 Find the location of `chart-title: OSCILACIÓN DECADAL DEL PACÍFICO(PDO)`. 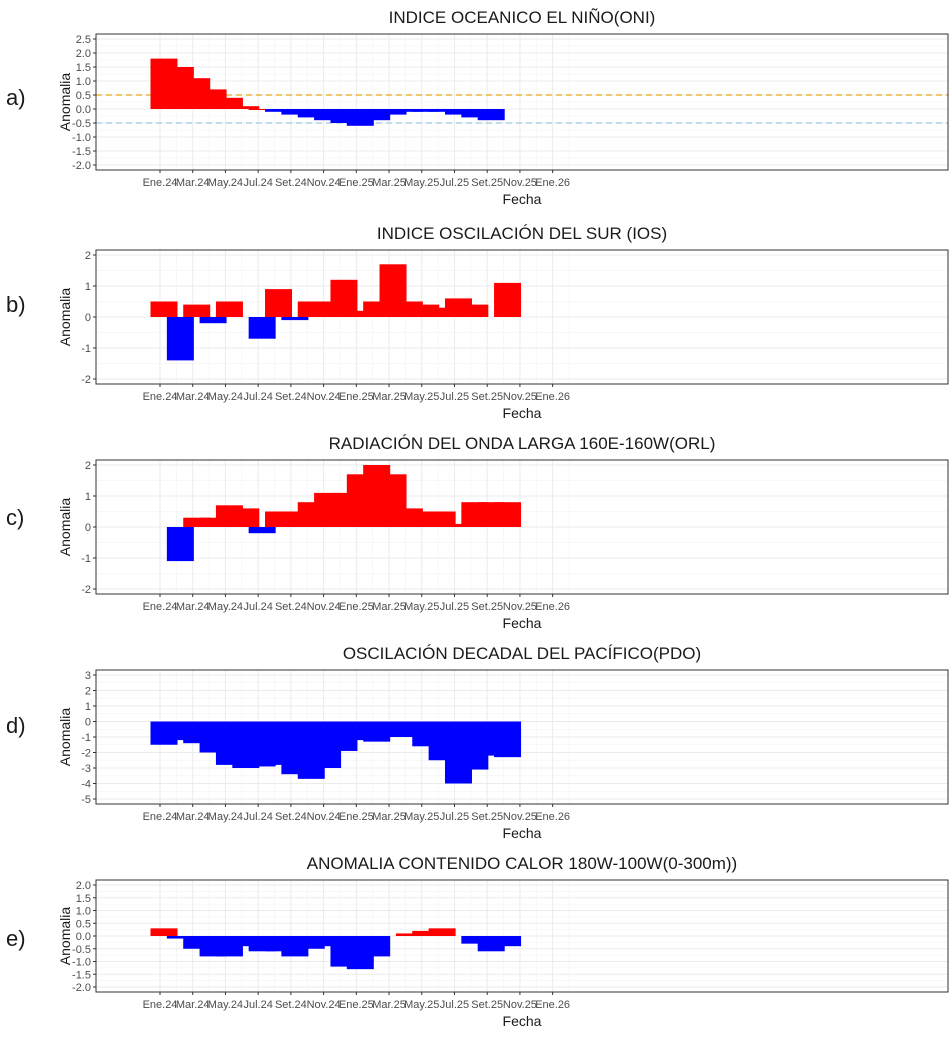

chart-title: OSCILACIÓN DECADAL DEL PACÍFICO(PDO) is located at coordinates (522, 653).